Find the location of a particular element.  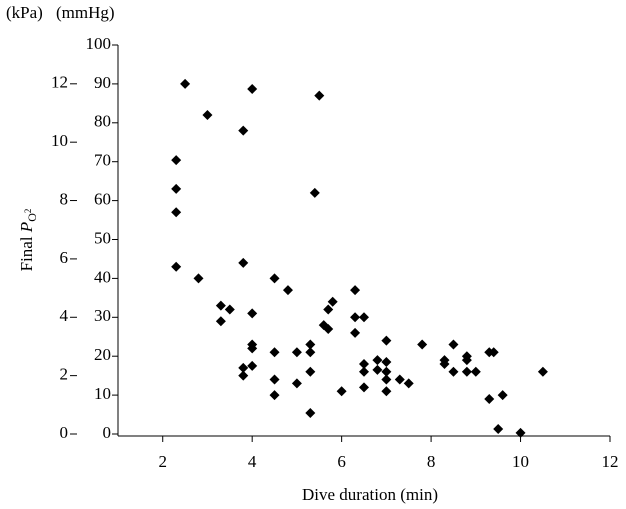

y-tick-label: 90 is located at coordinates (102, 82).